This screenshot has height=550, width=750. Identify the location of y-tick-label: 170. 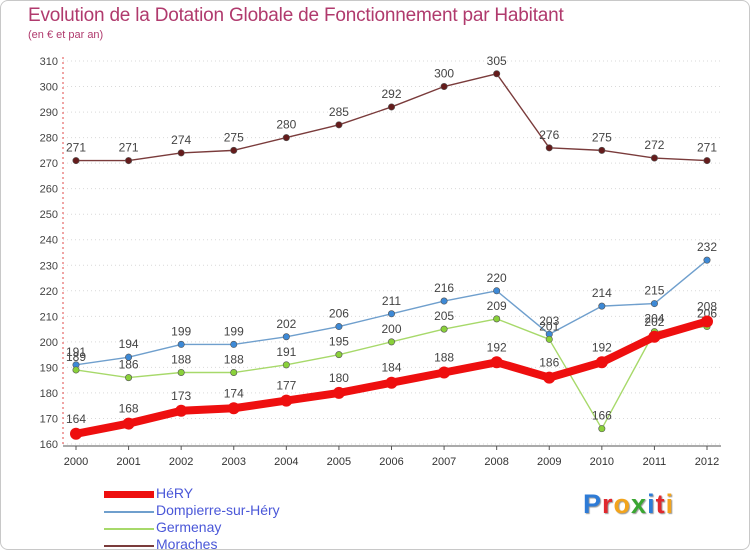
(49, 419).